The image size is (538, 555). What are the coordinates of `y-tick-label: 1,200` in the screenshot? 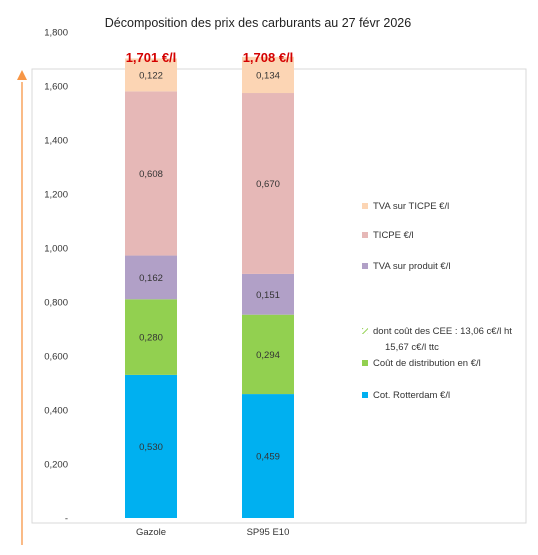 It's located at (56, 195).